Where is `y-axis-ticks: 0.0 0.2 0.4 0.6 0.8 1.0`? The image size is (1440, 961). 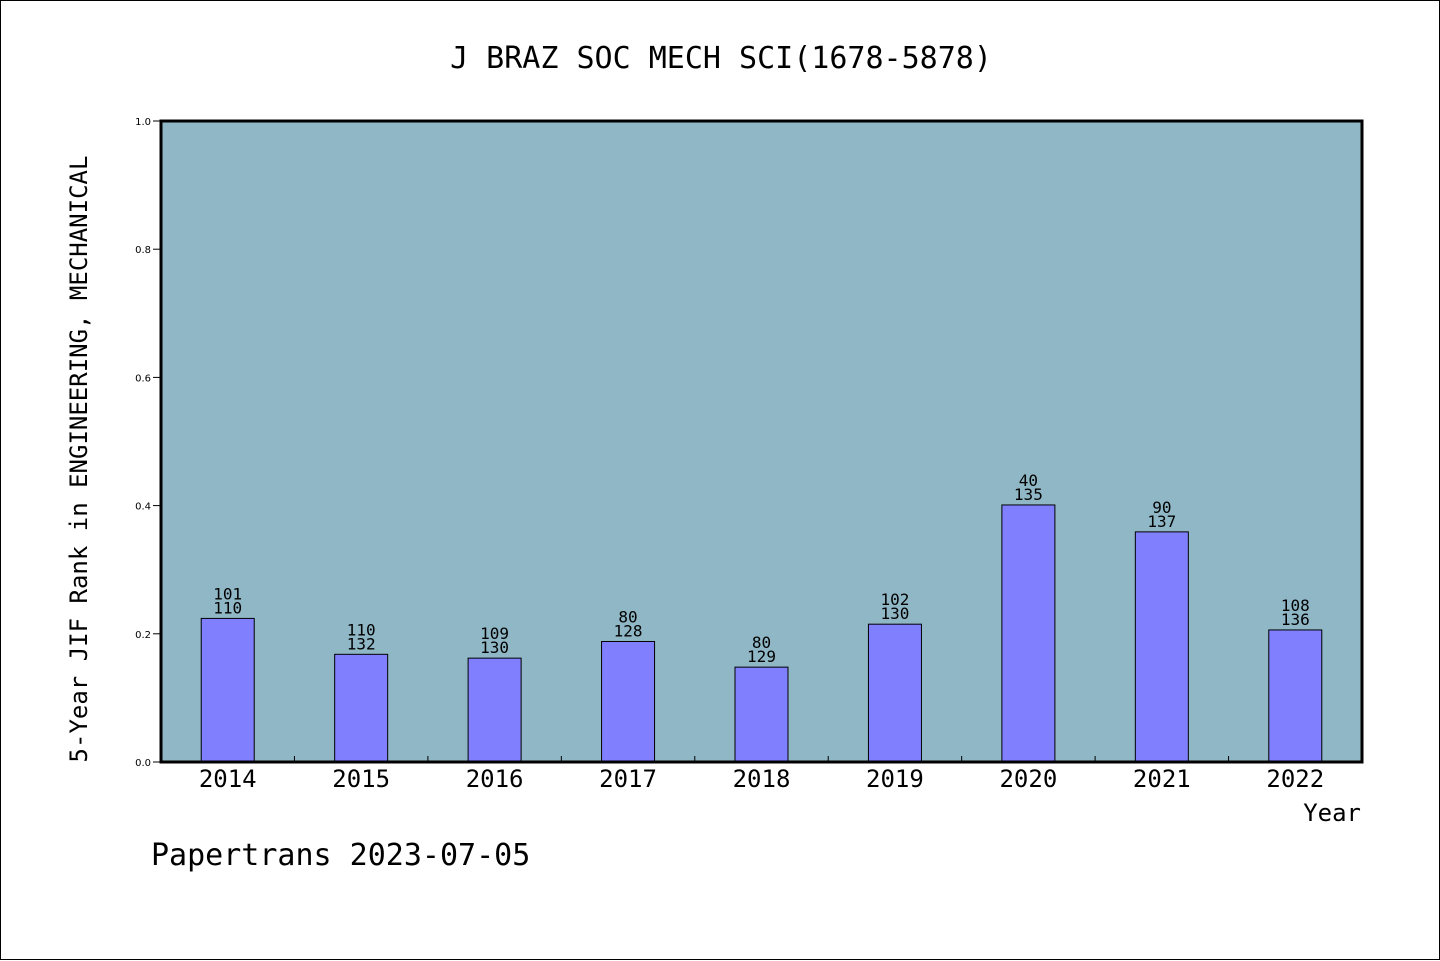
y-axis-ticks: 0.0 0.2 0.4 0.6 0.8 1.0 is located at coordinates (148, 443).